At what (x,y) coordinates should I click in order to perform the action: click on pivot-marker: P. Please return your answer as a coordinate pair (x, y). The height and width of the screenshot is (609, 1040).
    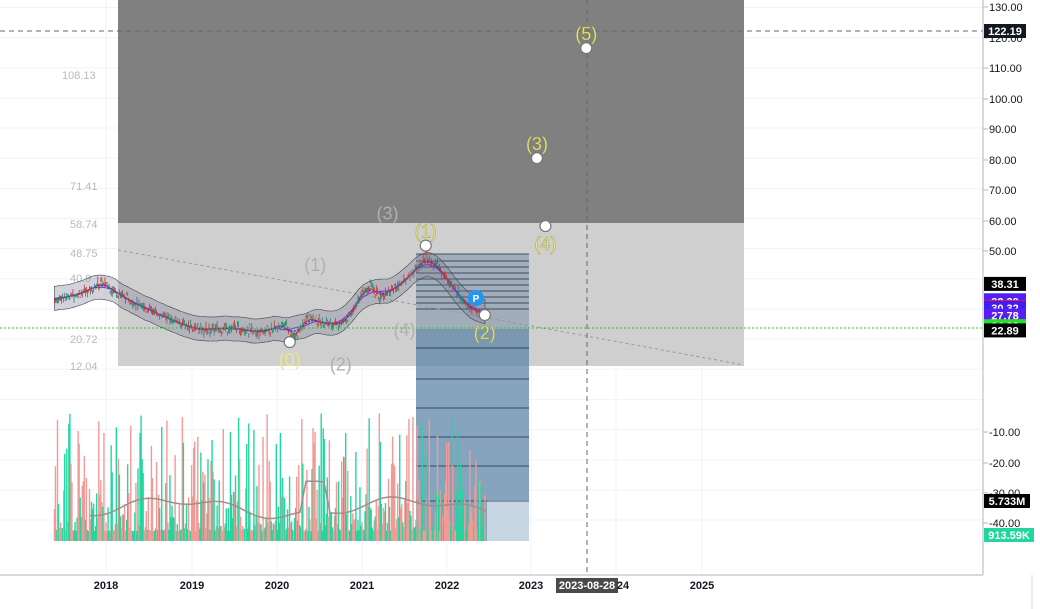
    Looking at the image, I should click on (476, 298).